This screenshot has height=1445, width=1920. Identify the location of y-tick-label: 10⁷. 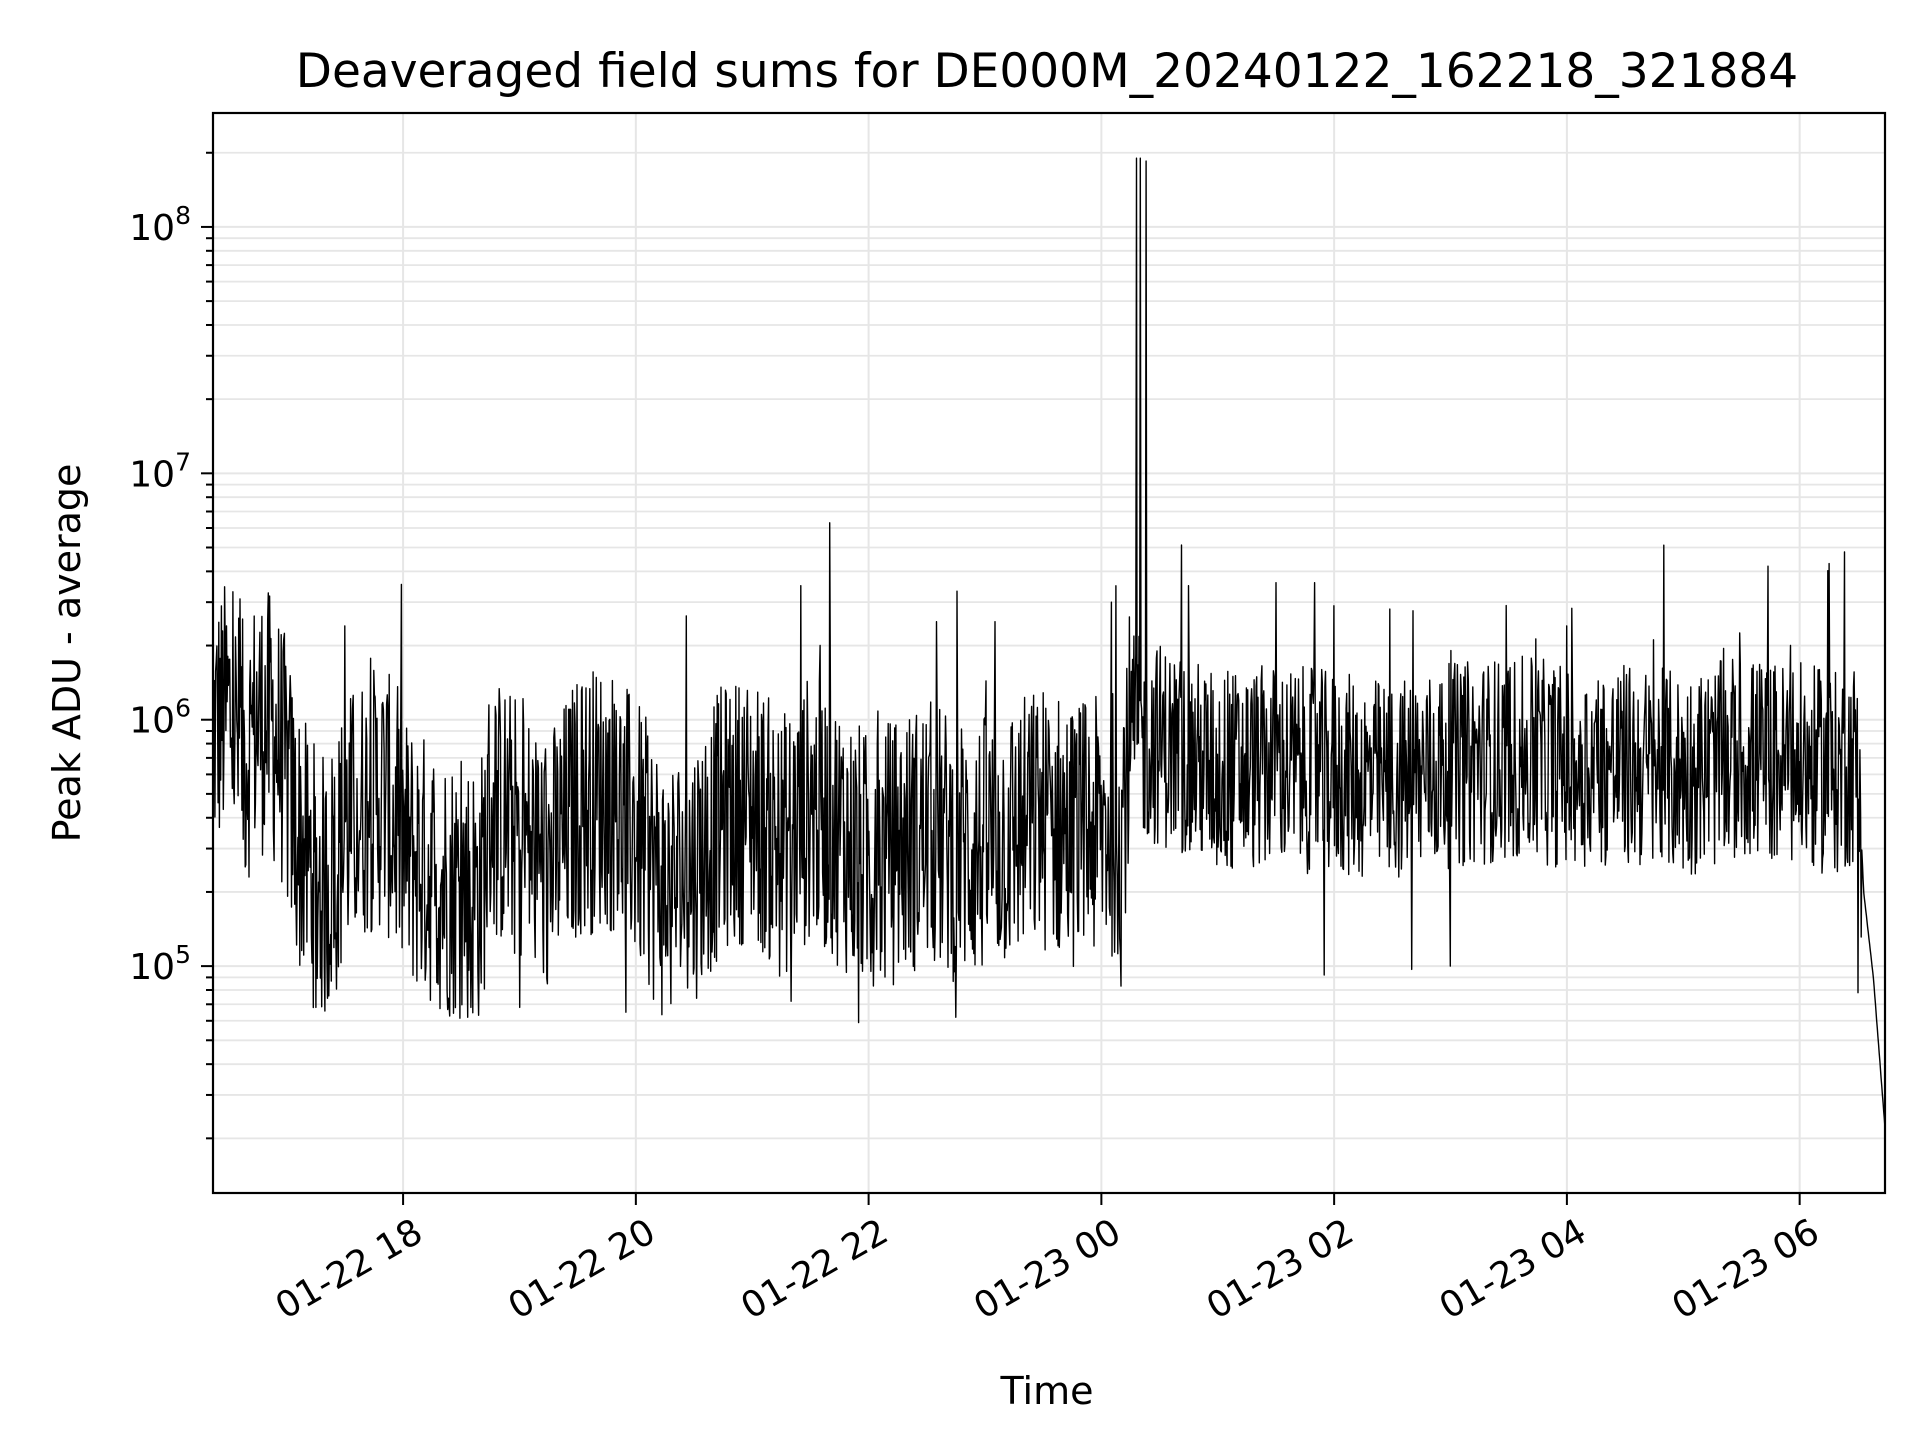
(160, 471).